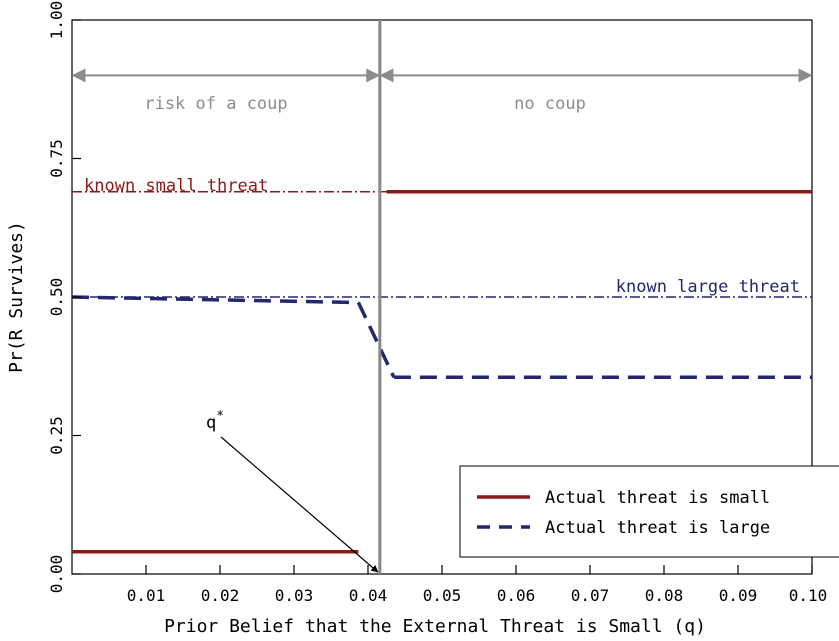  I want to click on x-tick-label: 0.08, so click(664, 595).